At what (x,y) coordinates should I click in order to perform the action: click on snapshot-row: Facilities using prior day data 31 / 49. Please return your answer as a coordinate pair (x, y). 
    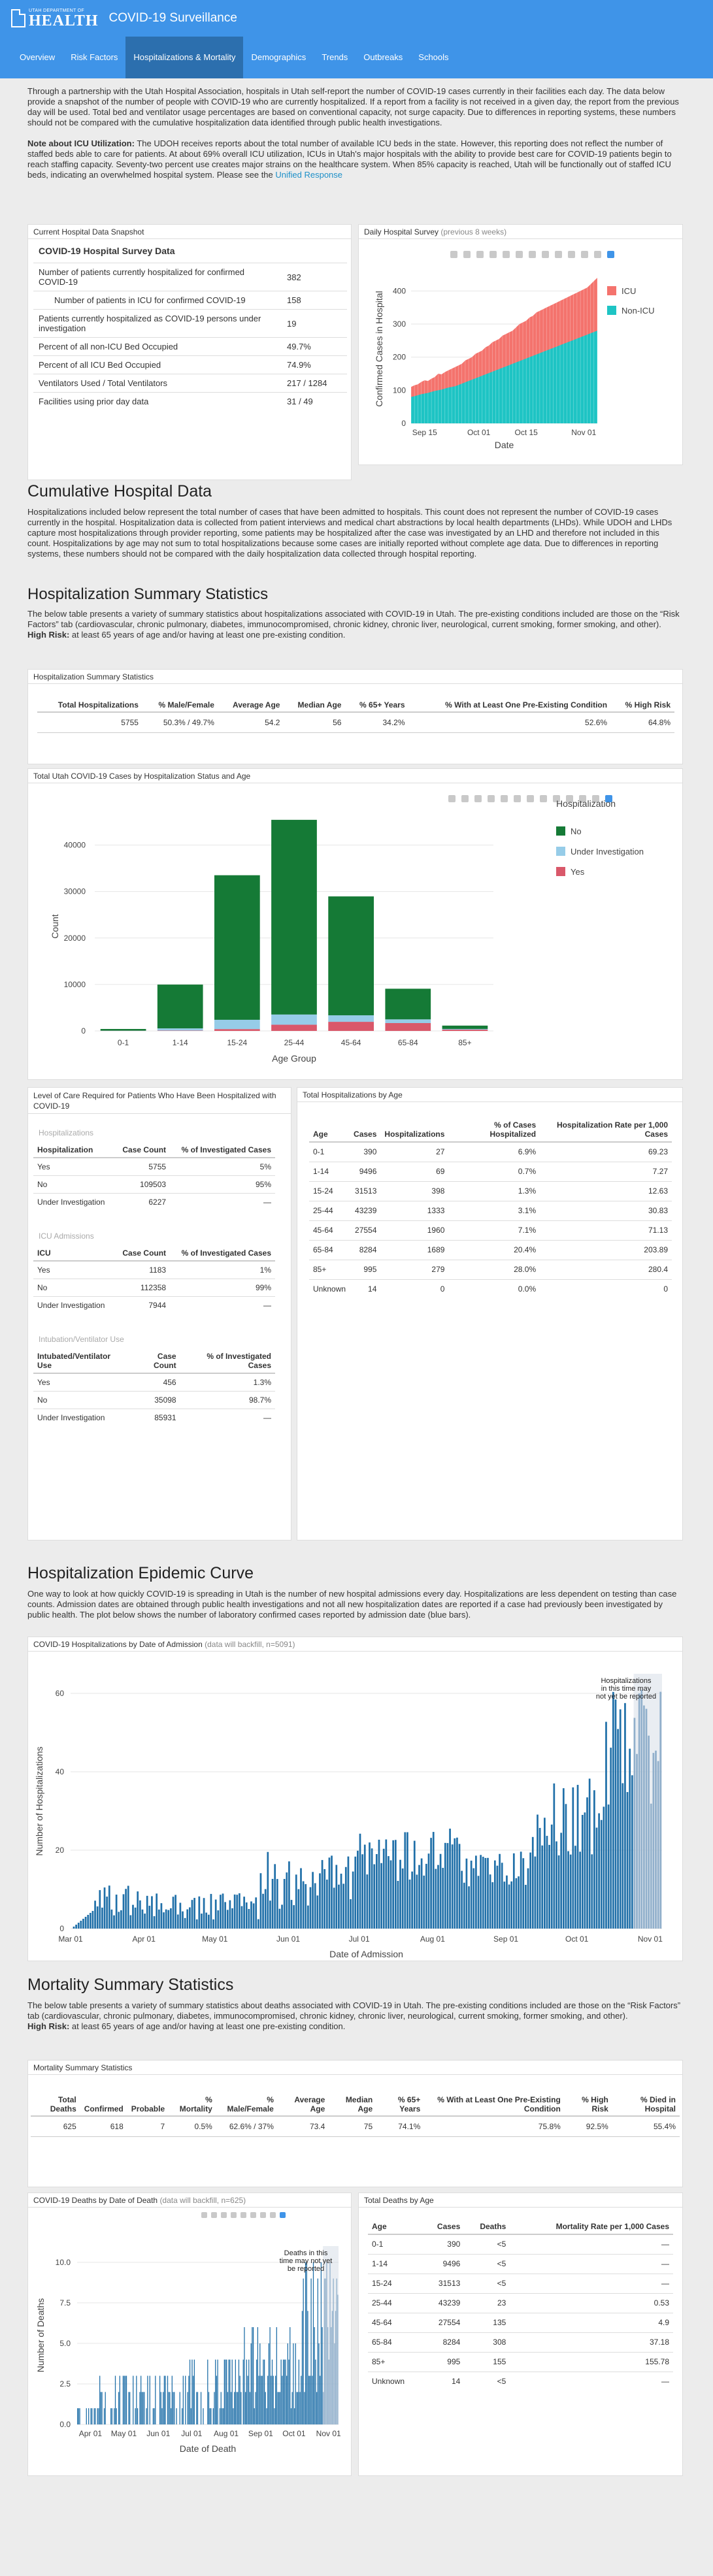
    Looking at the image, I should click on (190, 402).